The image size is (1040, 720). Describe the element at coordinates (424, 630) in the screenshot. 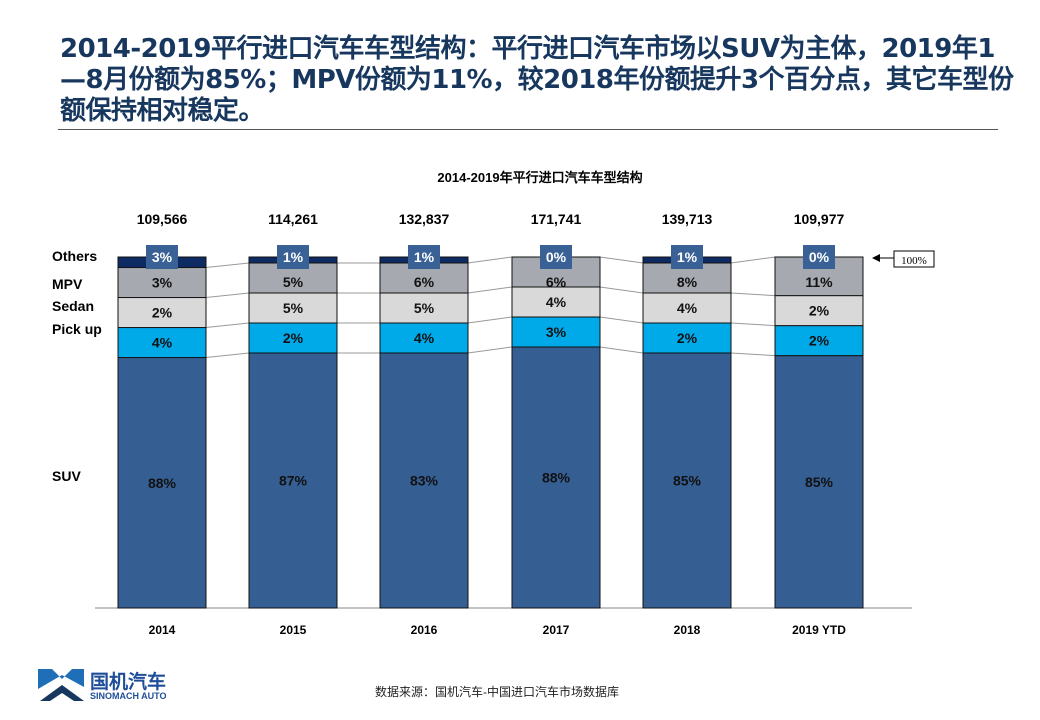

I see `x-tick-label: 2016` at that location.